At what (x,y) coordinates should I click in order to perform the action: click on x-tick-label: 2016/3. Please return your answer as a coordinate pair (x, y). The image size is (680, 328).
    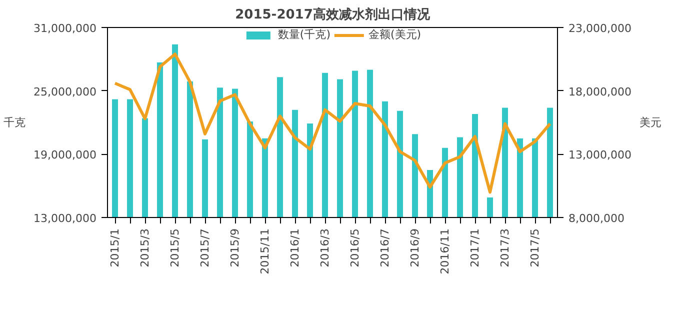
    Looking at the image, I should click on (325, 248).